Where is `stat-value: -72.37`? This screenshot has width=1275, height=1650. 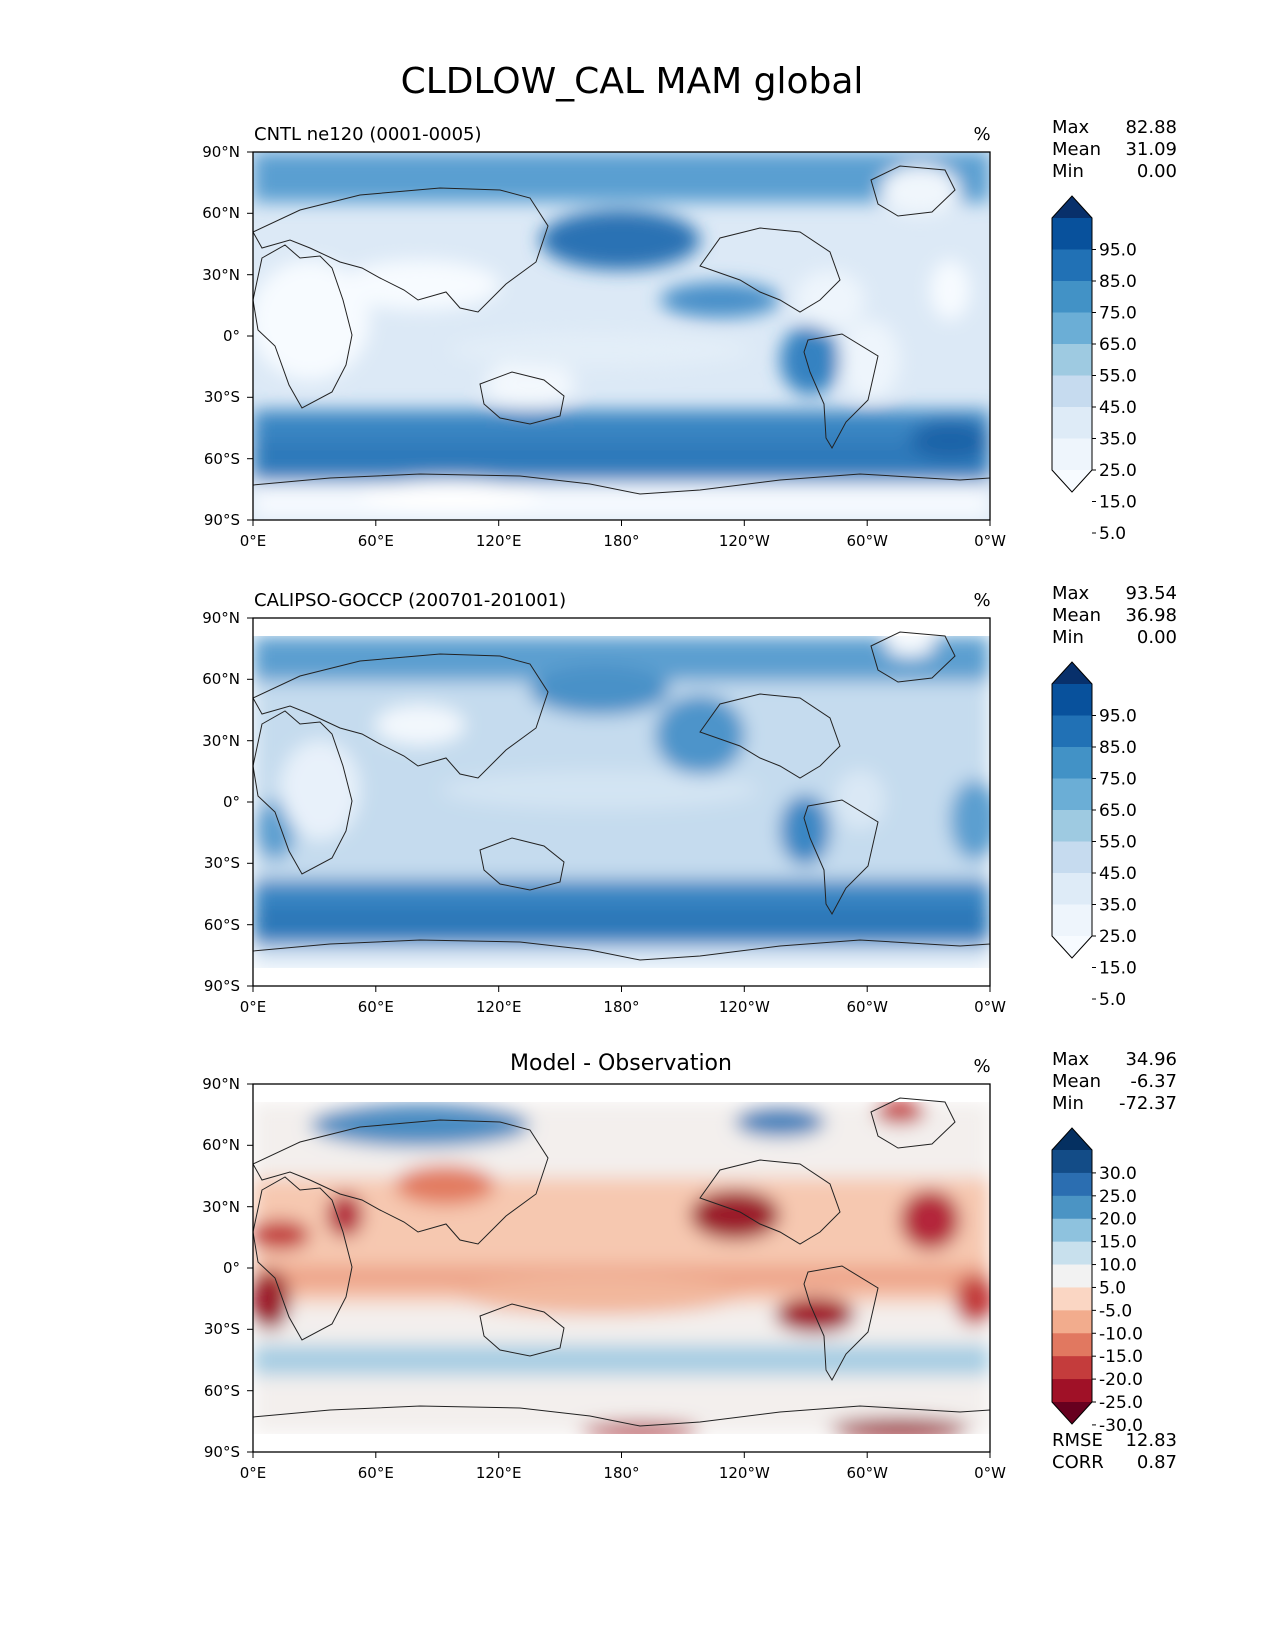
stat-value: -72.37 is located at coordinates (1148, 1103).